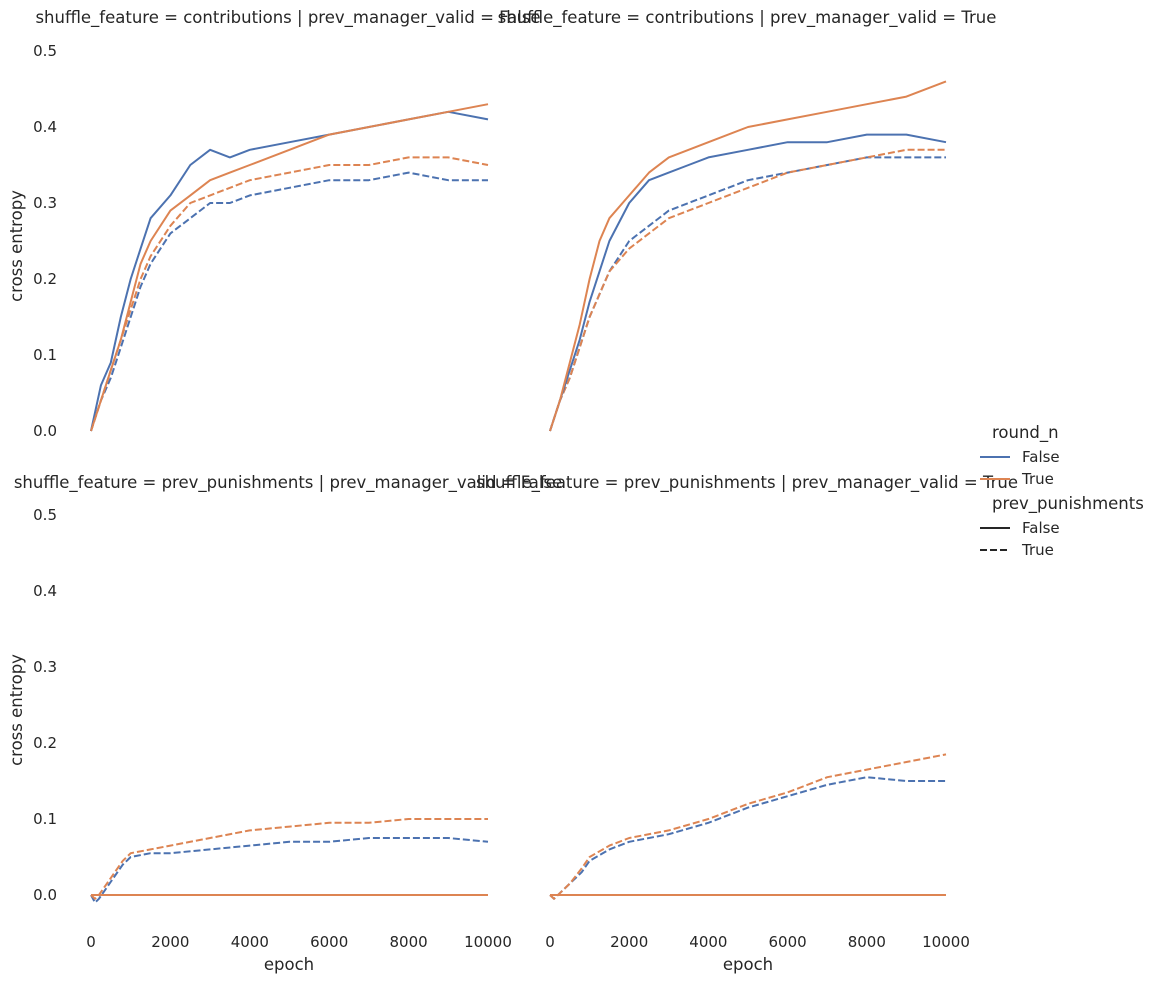 The width and height of the screenshot is (1157, 983). Describe the element at coordinates (45, 591) in the screenshot. I see `y-tick-label-row2-4: 0.4` at that location.